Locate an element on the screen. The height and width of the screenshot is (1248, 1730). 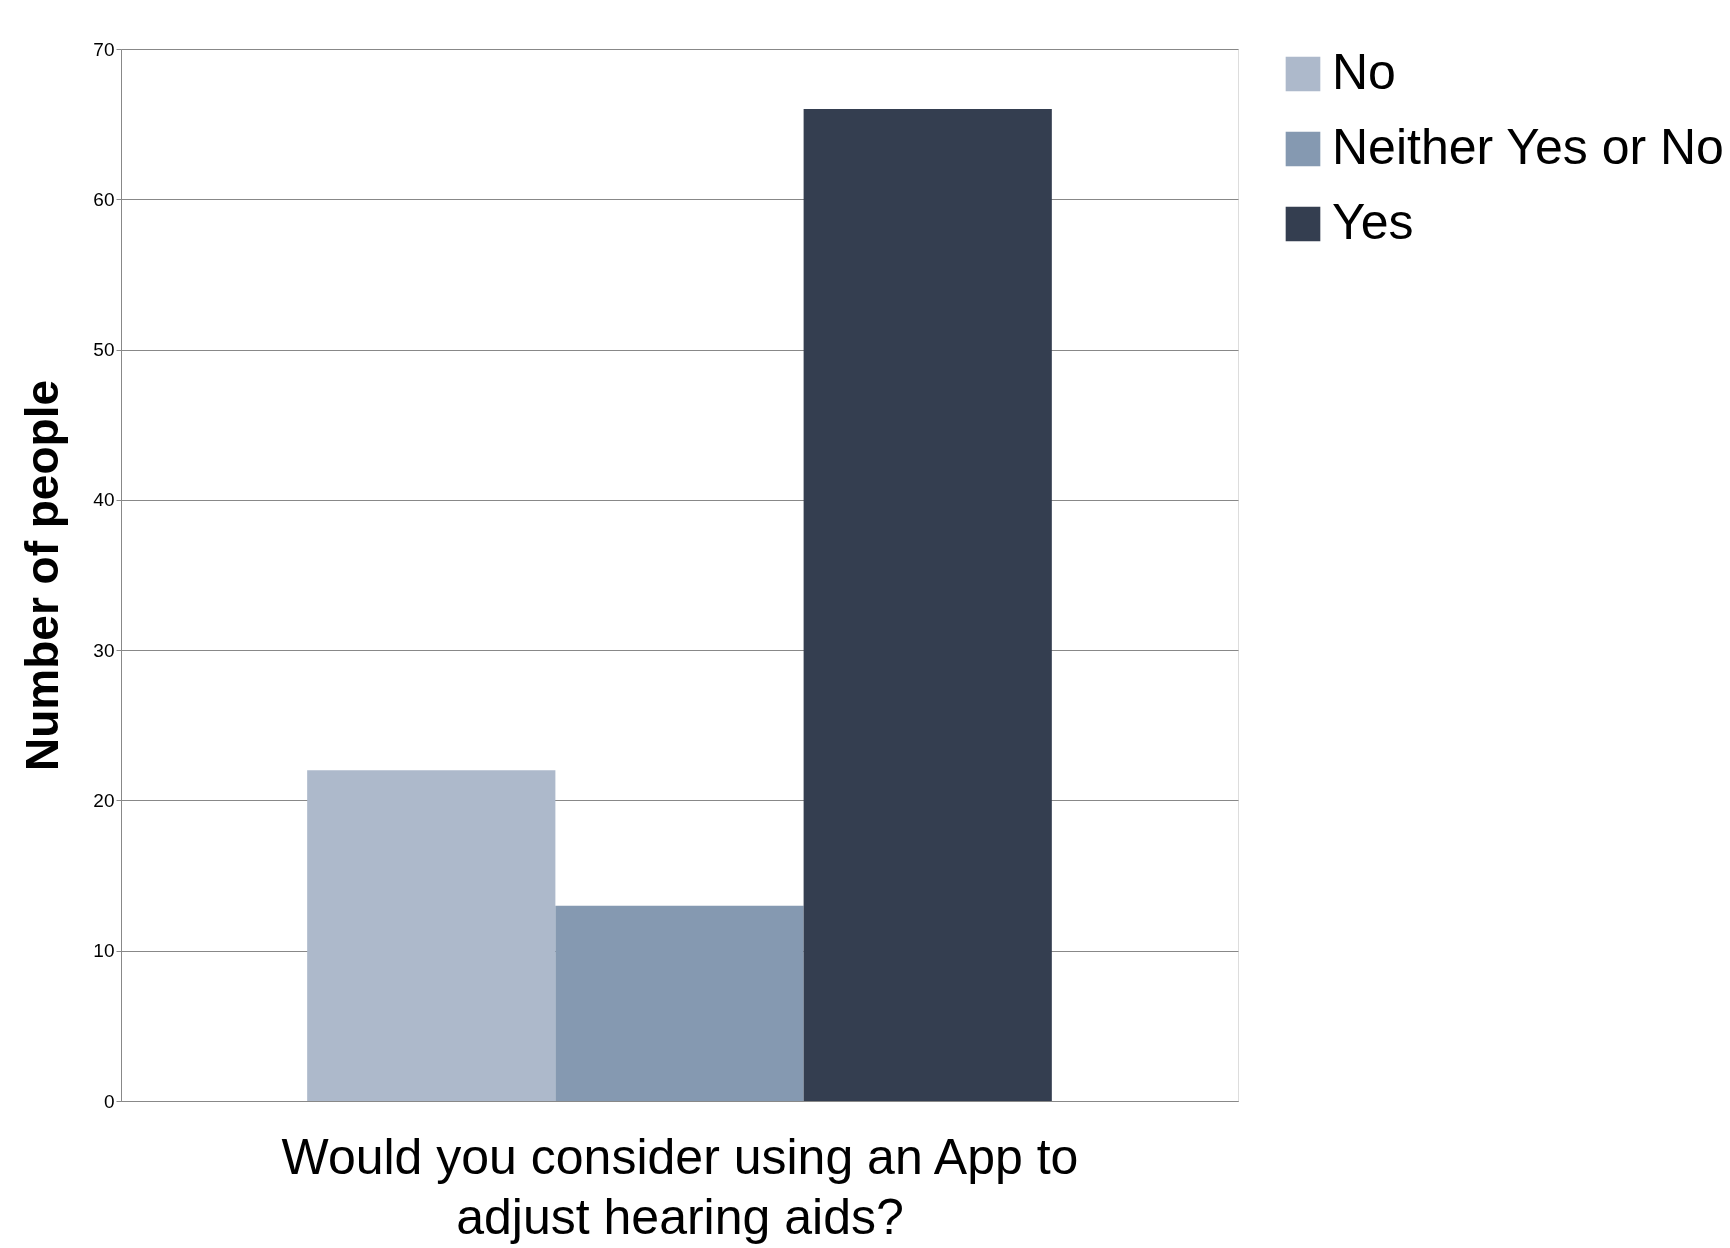
y-axis-title: Number of people is located at coordinates (42, 575).